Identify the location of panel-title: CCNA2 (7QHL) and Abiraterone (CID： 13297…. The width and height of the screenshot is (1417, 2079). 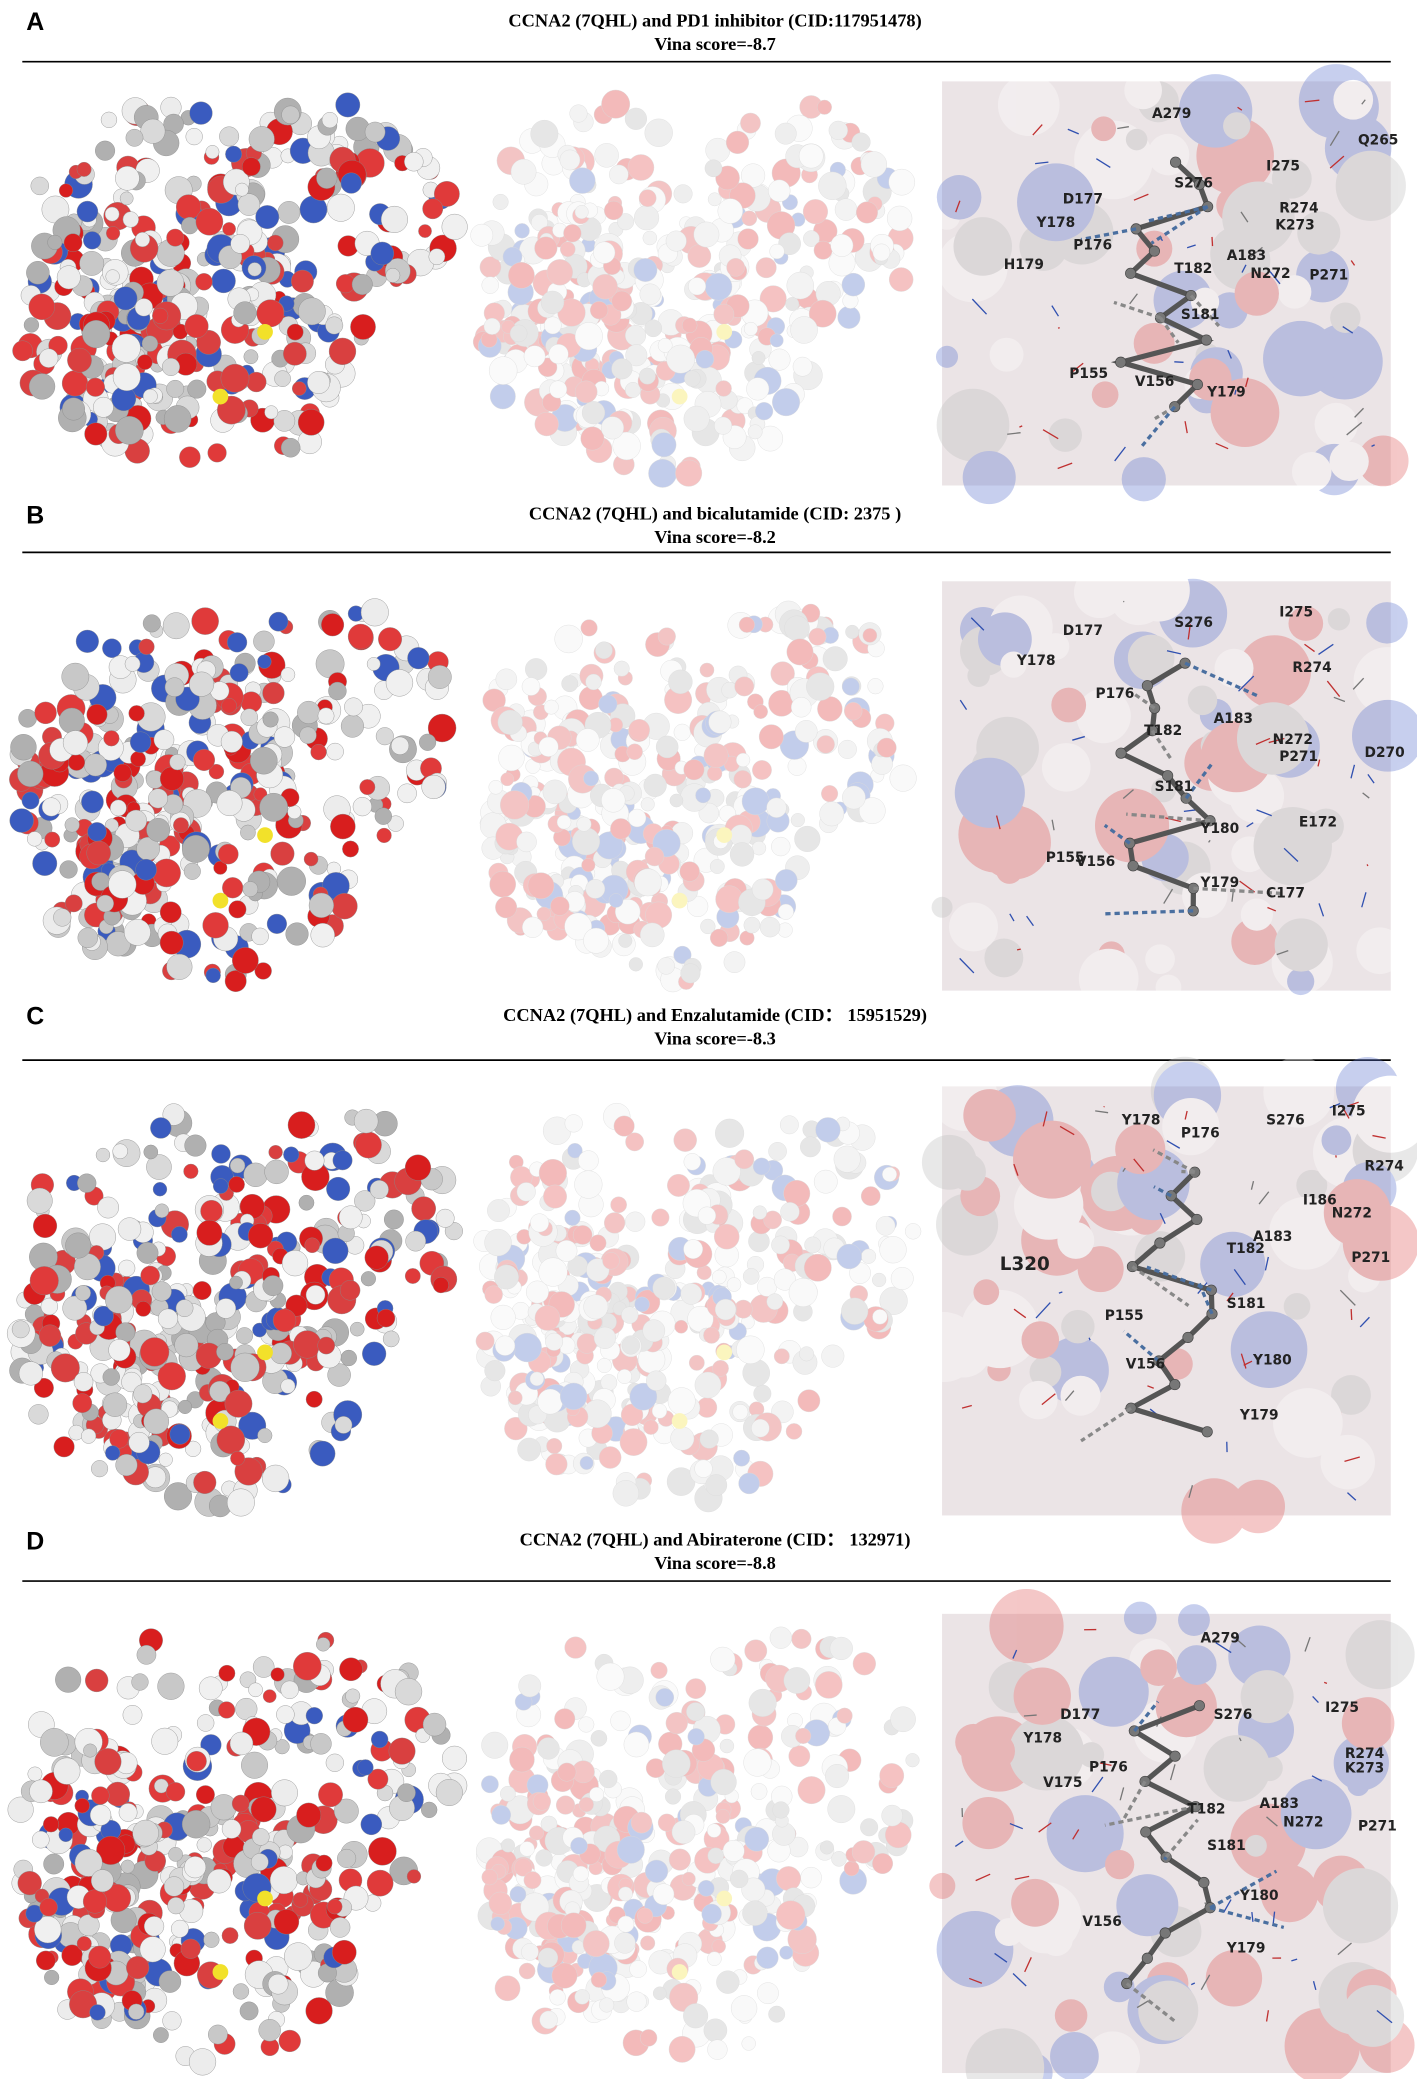
(715, 1540).